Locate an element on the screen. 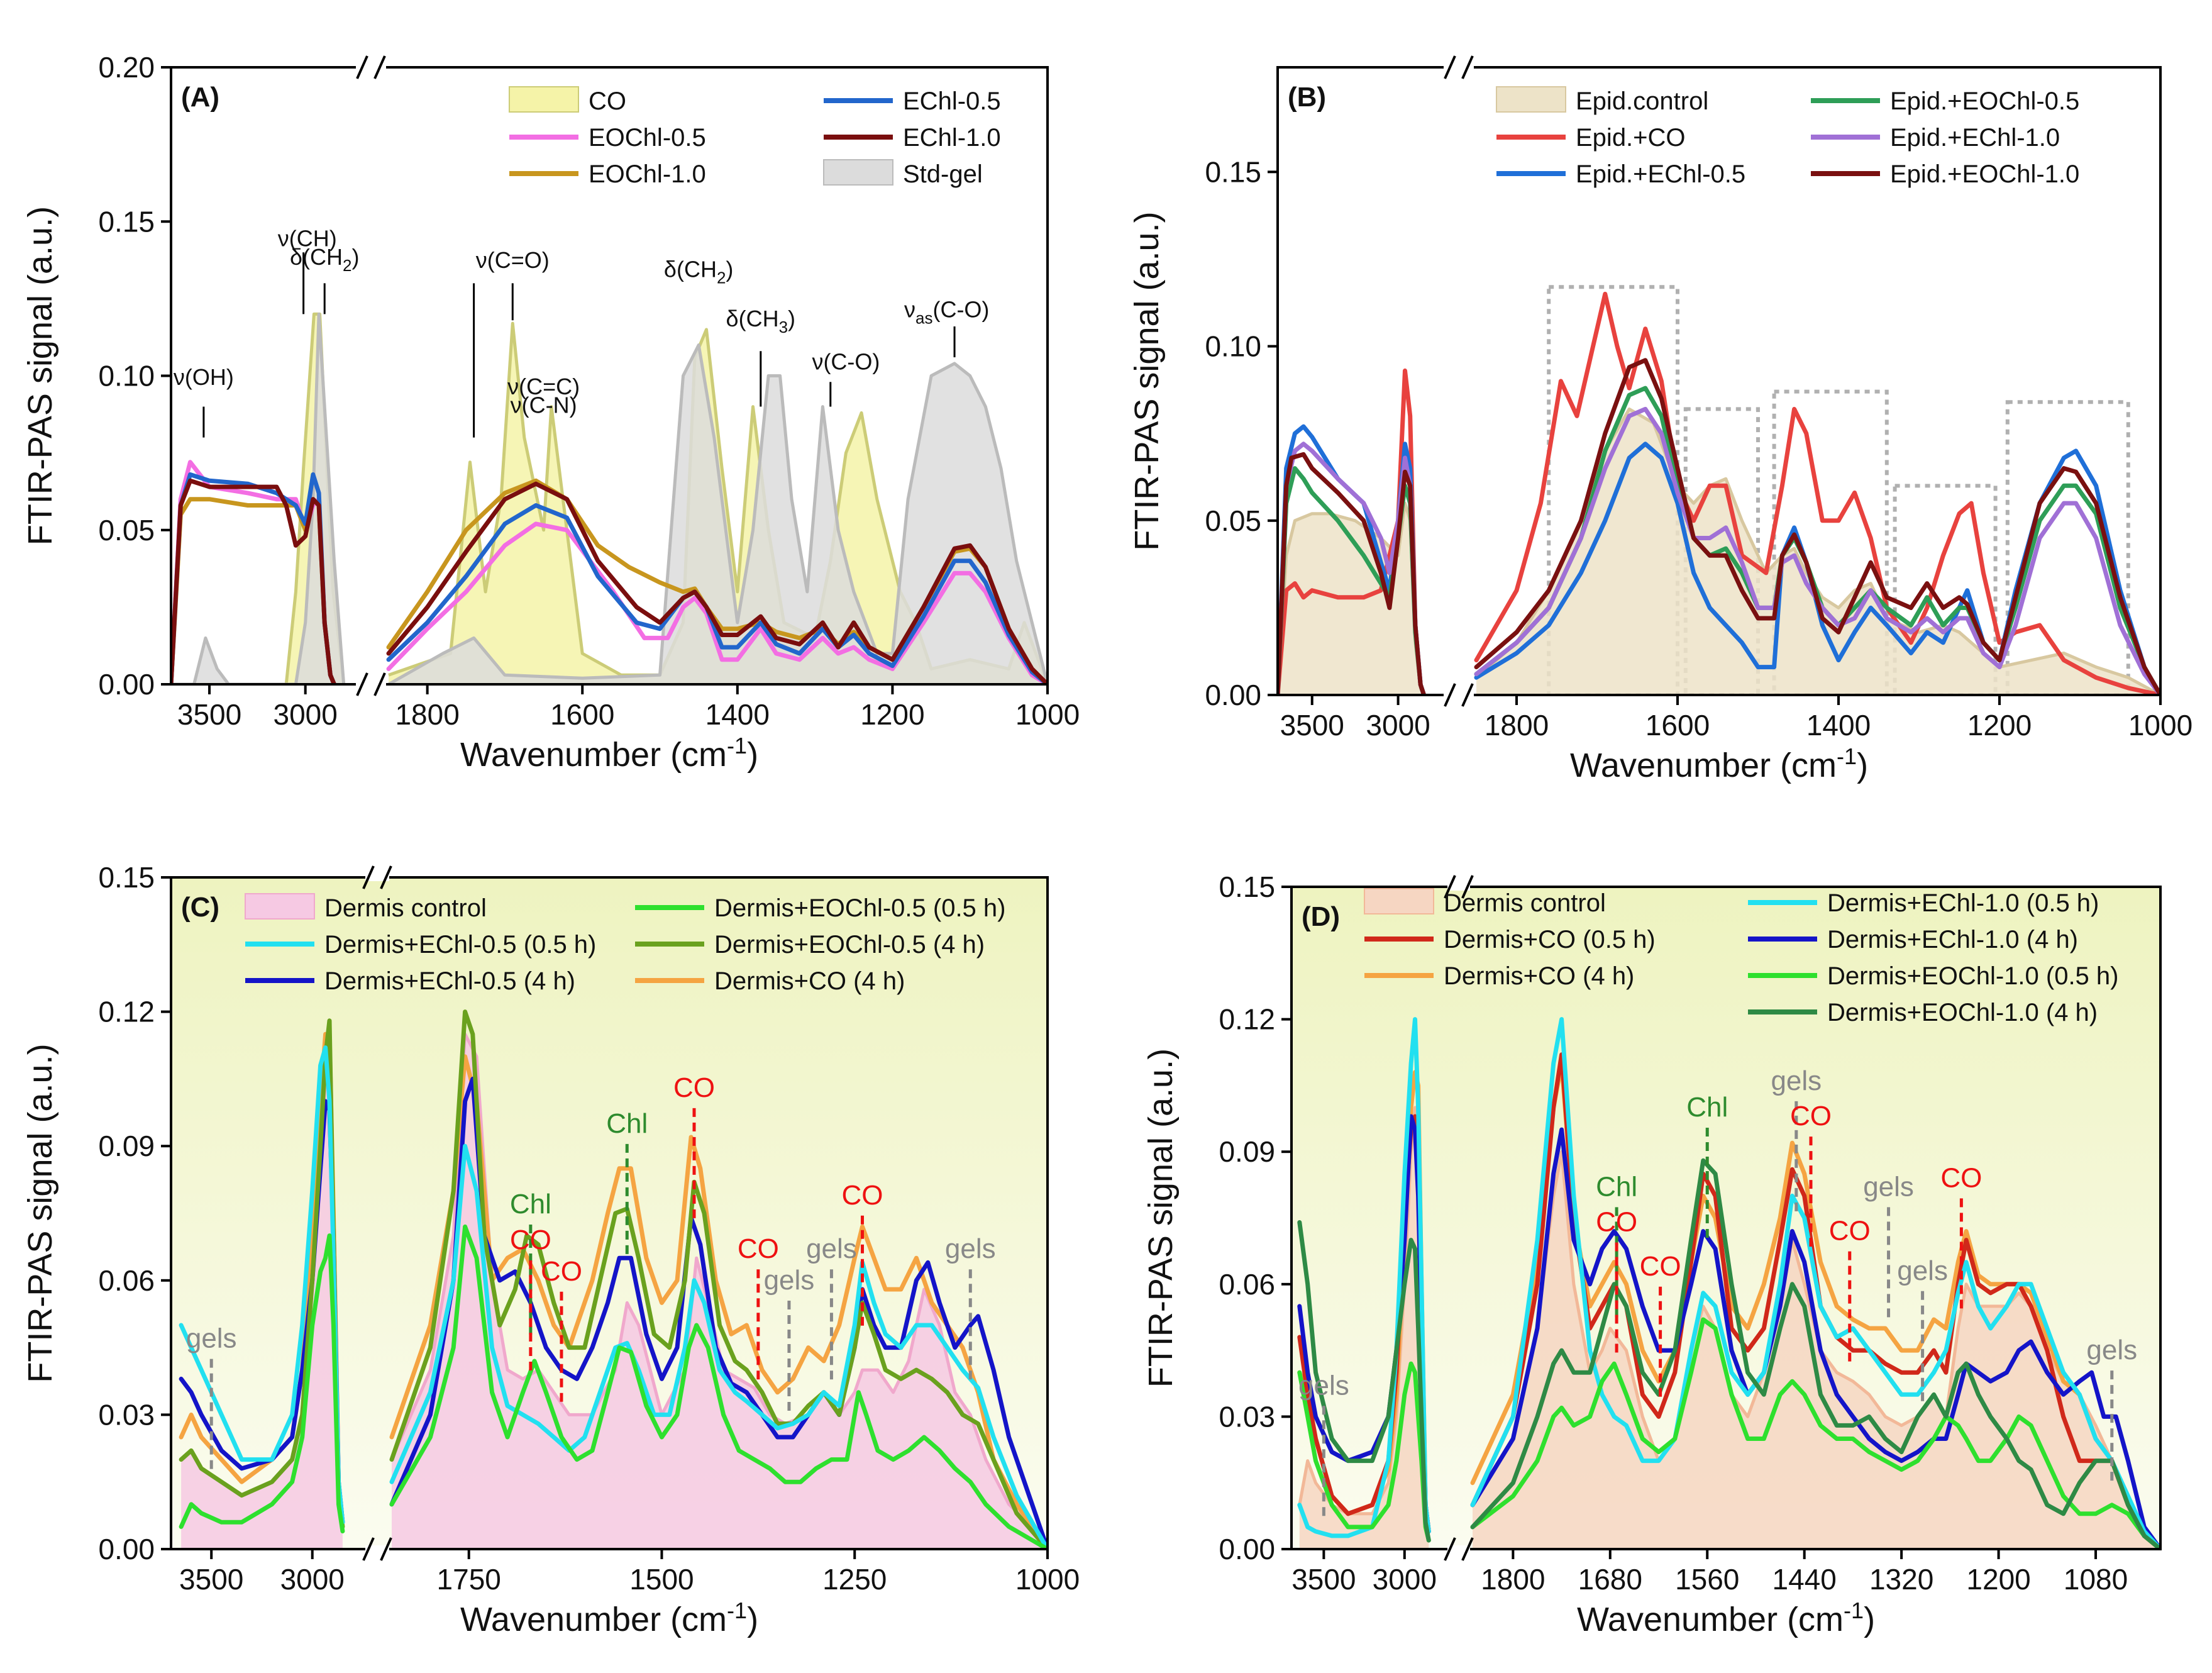 This screenshot has height=1673, width=2212. peak-annotation: ν(C=O) is located at coordinates (513, 260).